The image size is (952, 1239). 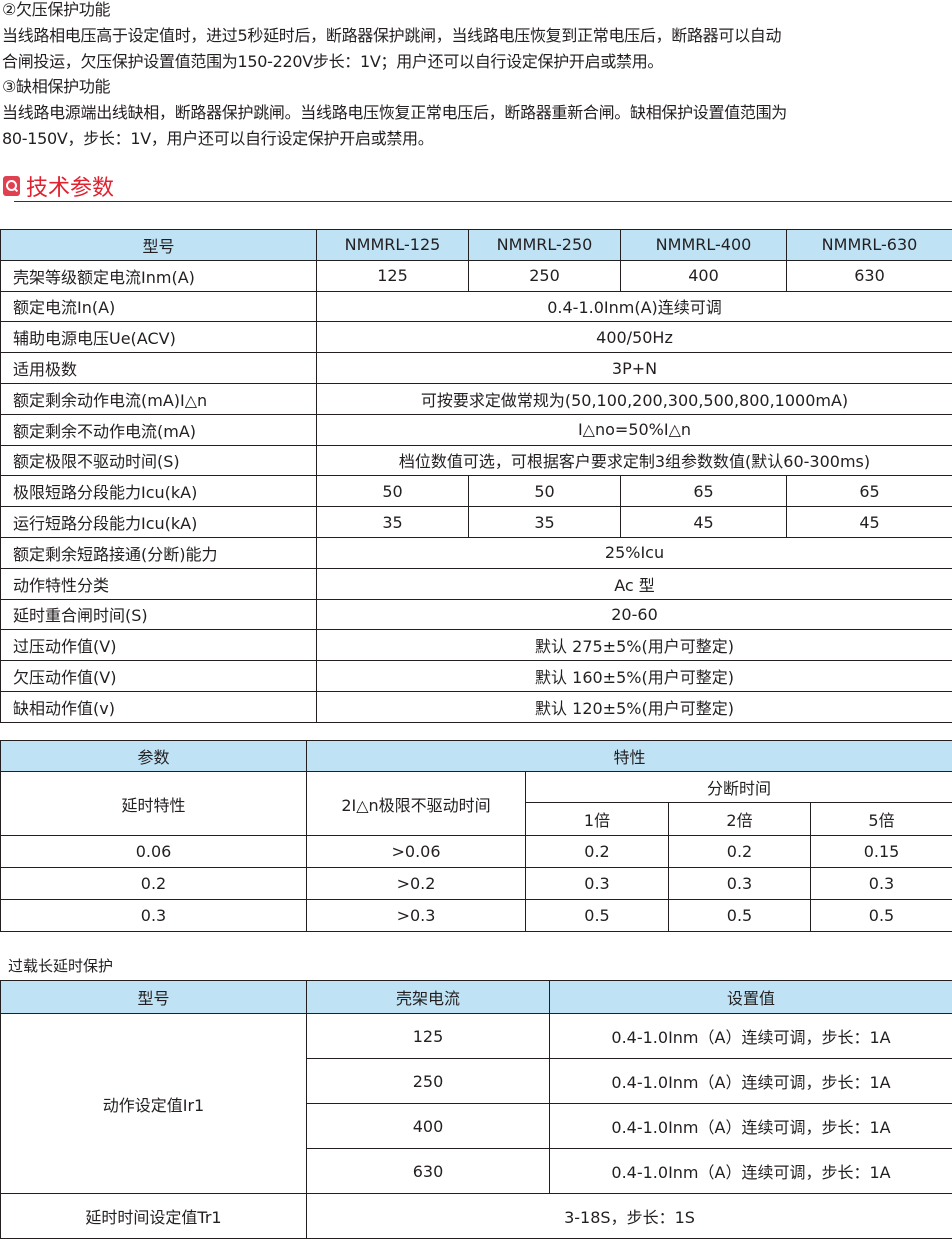 I want to click on phase-loss-title: ③缺相保护功能, so click(x=56, y=87).